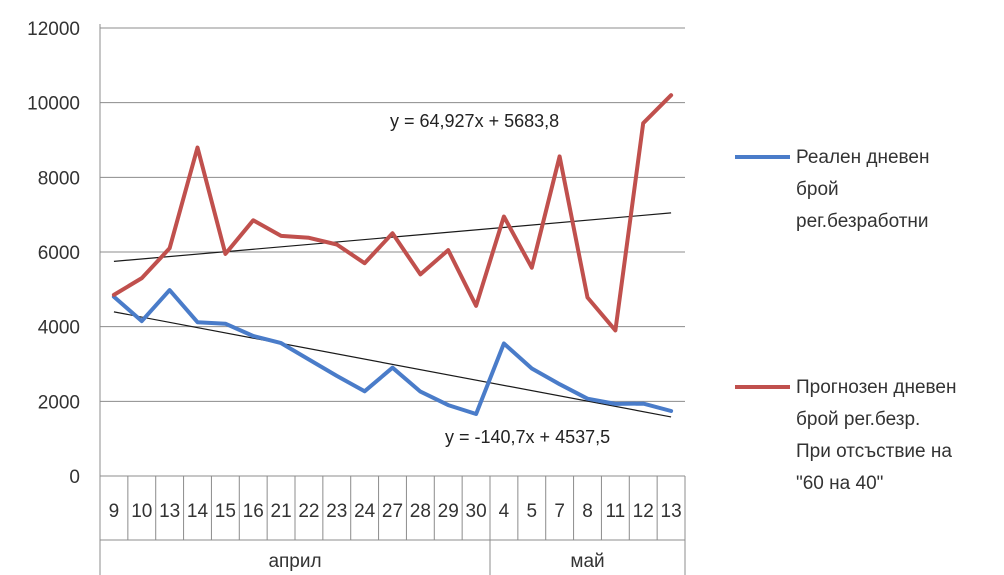  I want to click on x-tick-label: 4, so click(504, 511).